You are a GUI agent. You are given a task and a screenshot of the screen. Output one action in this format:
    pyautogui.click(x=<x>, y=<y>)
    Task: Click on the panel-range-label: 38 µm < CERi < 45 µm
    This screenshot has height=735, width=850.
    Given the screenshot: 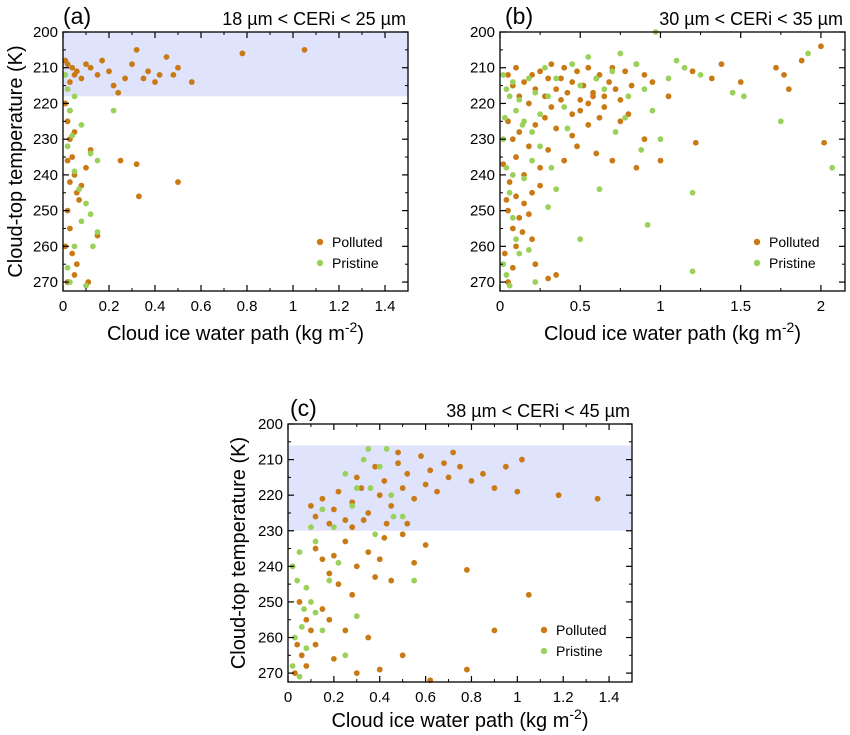 What is the action you would take?
    pyautogui.click(x=538, y=411)
    